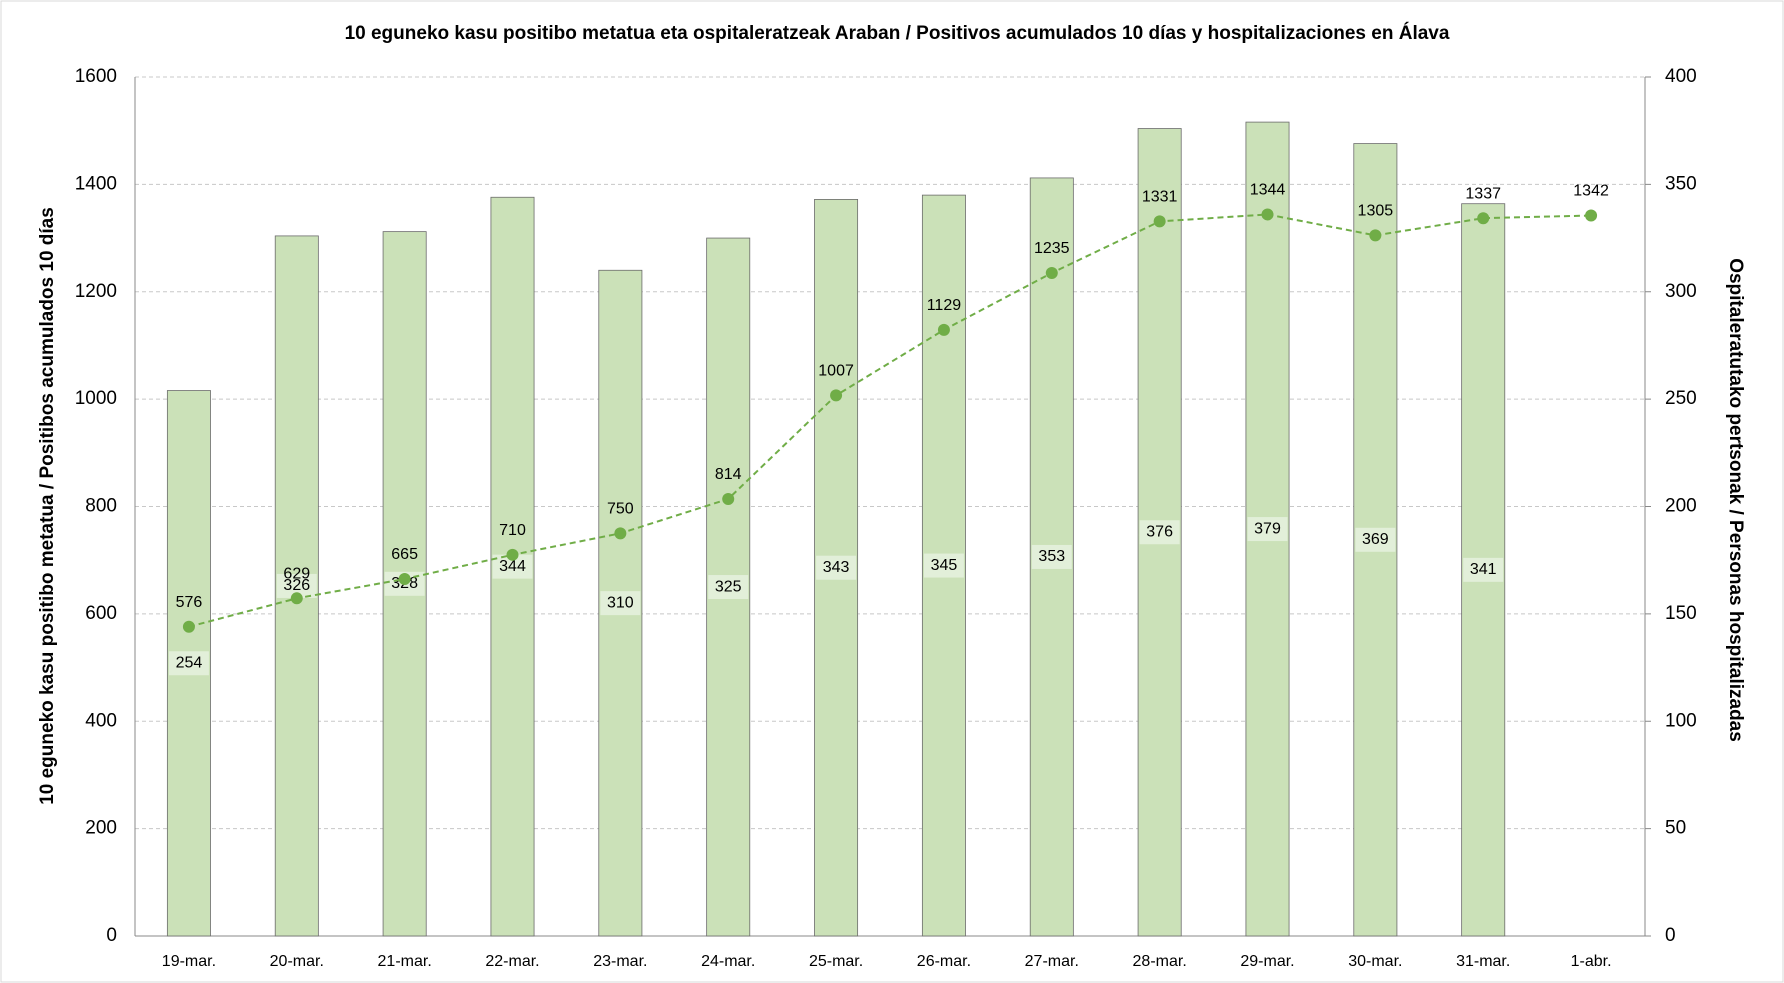 This screenshot has height=983, width=1784. What do you see at coordinates (1160, 961) in the screenshot?
I see `x-tick-label: 28-mar.` at bounding box center [1160, 961].